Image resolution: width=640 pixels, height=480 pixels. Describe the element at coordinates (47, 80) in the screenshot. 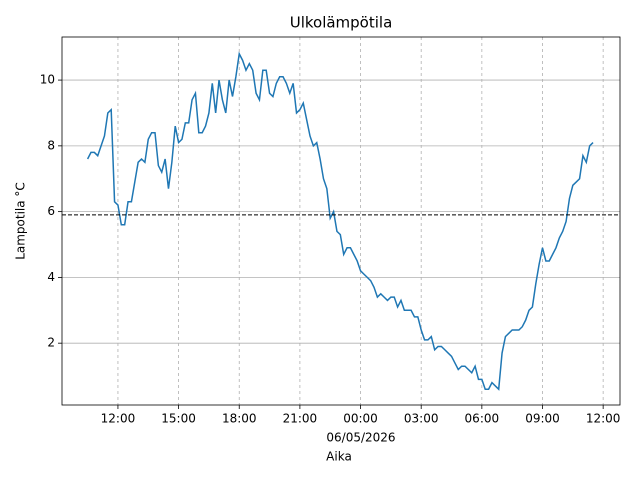

I see `y-tick-label: 10` at that location.